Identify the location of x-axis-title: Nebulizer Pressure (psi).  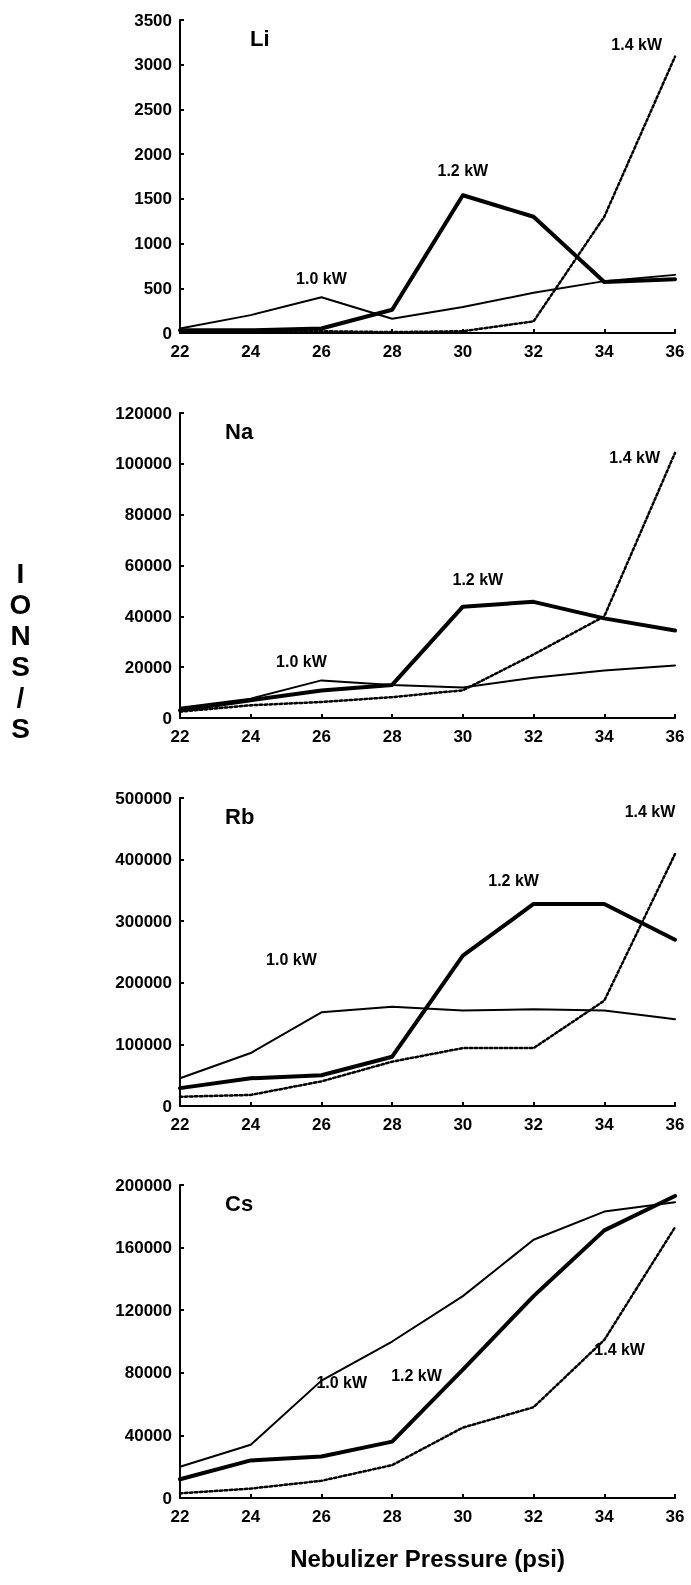
(427, 1558).